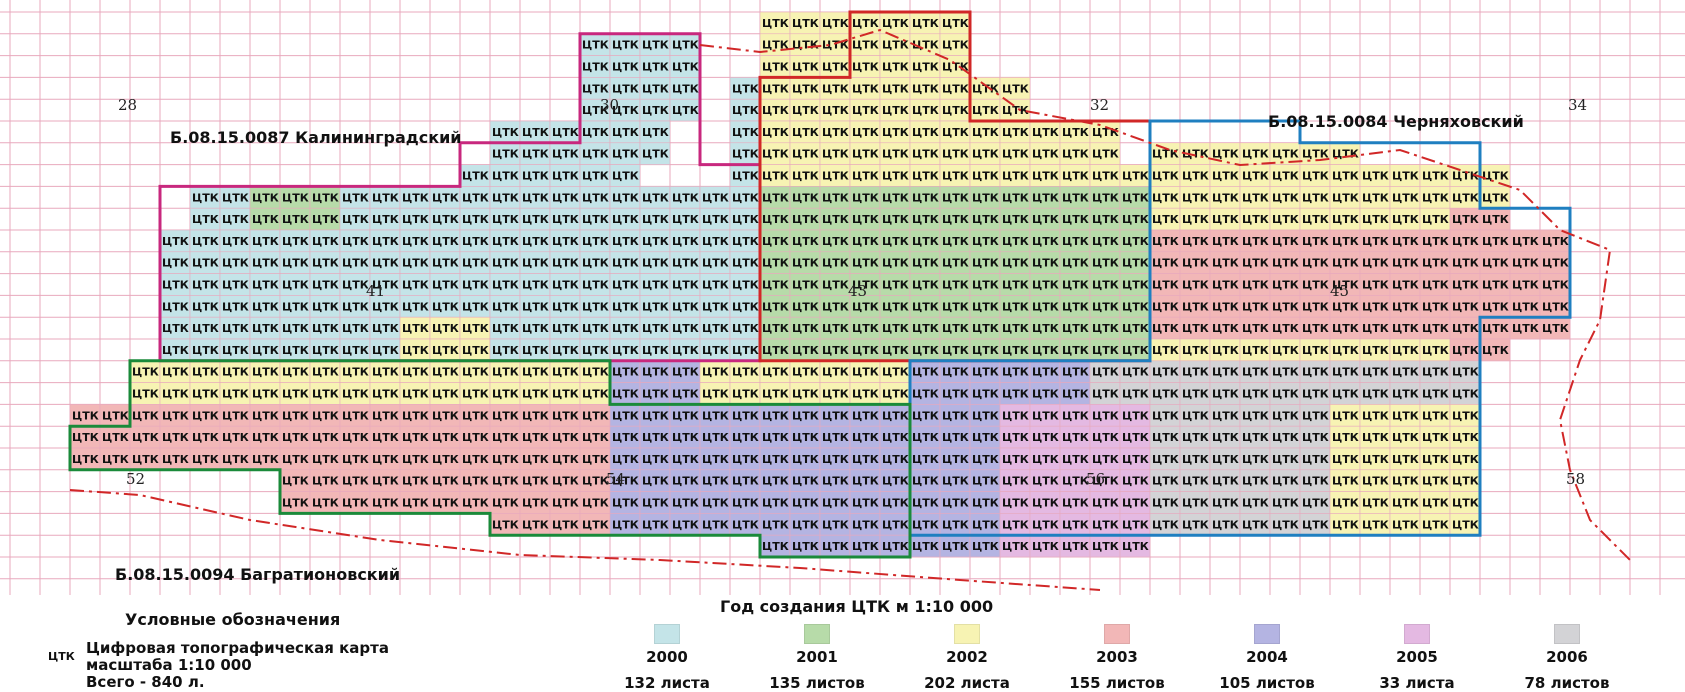  What do you see at coordinates (1417, 683) in the screenshot?
I see `year-count: 33 листа` at bounding box center [1417, 683].